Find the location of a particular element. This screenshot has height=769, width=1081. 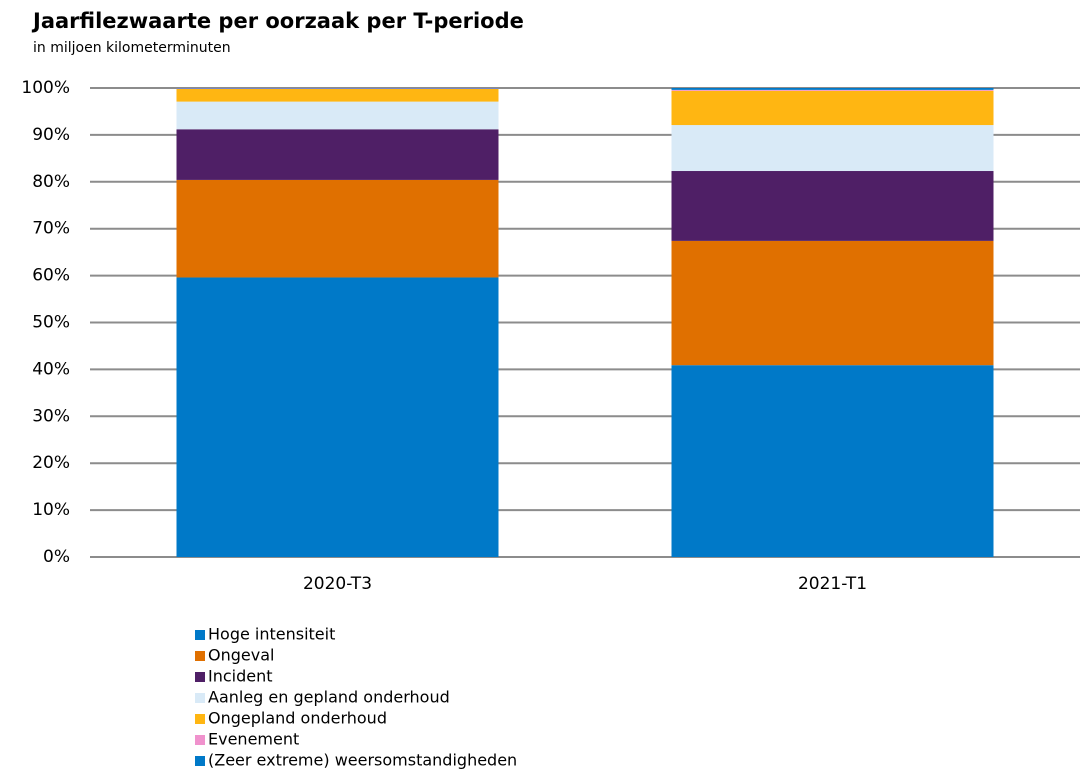

x-tick-label: 2020-T3 is located at coordinates (337, 584).